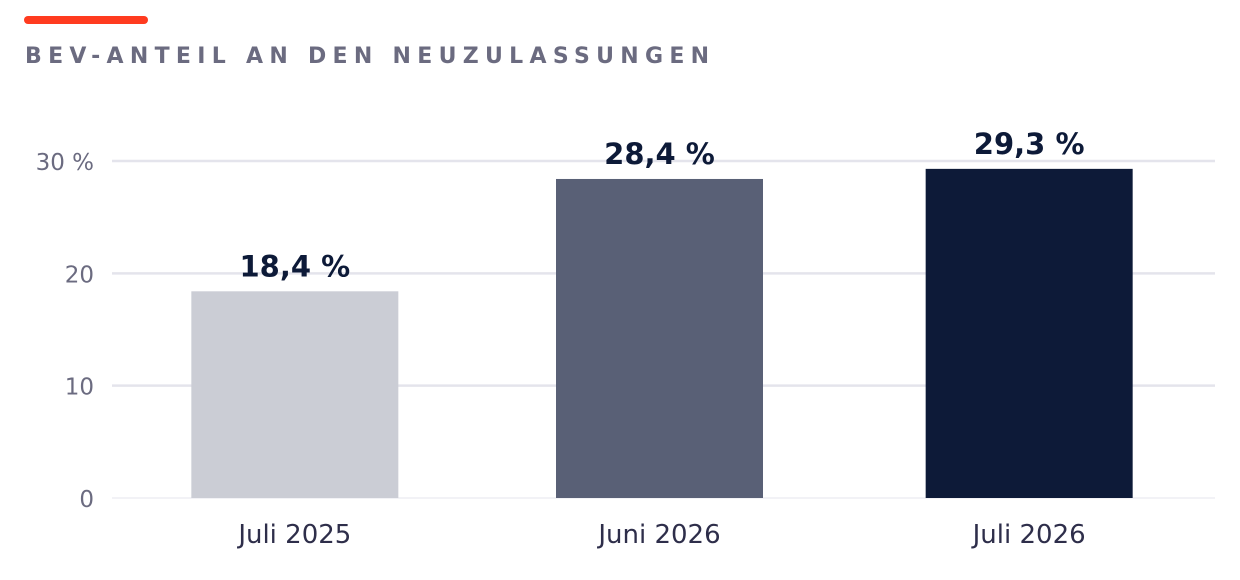 This screenshot has width=1240, height=580. What do you see at coordinates (370, 56) in the screenshot?
I see `chart-title: BEV-ANTEIL AN DEN NEUZULASSUNGEN` at bounding box center [370, 56].